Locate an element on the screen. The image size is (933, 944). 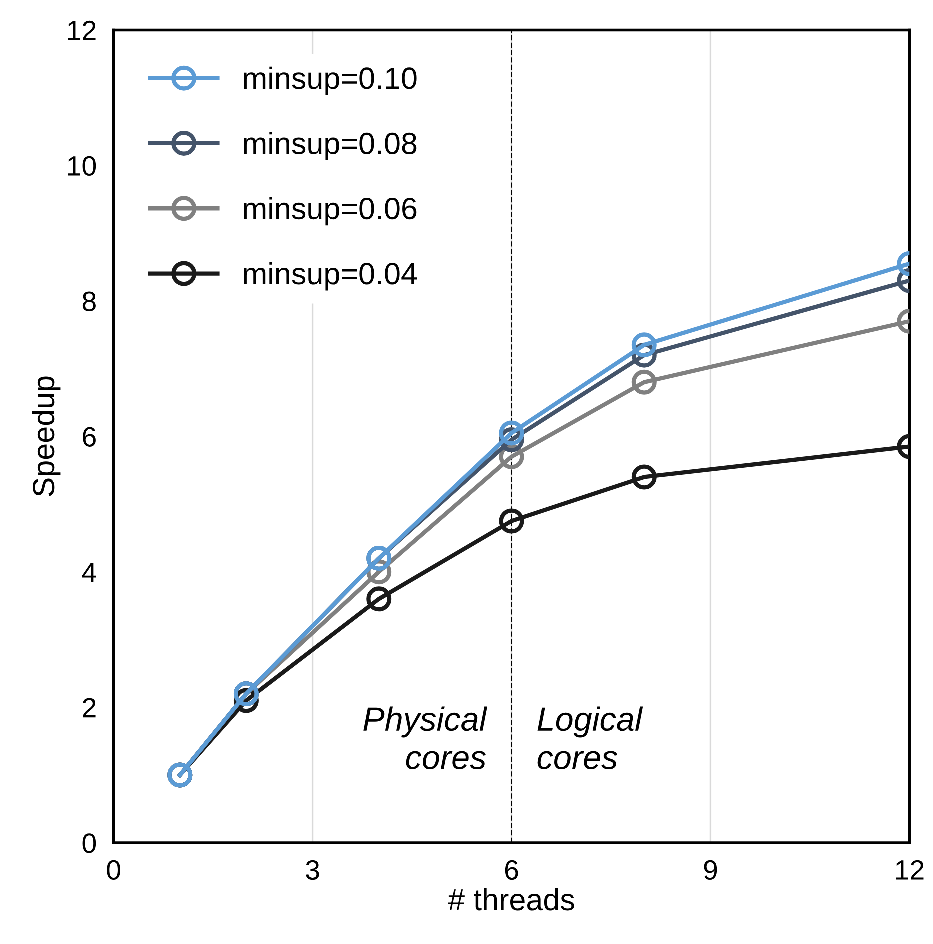
y-tick-label: 2 is located at coordinates (89, 708).